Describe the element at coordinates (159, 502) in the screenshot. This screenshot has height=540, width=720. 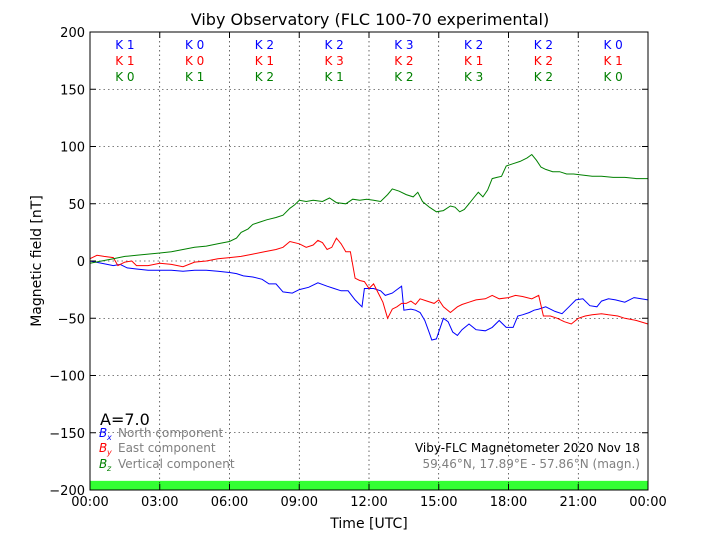
I see `x-tick-label: 03:00` at that location.